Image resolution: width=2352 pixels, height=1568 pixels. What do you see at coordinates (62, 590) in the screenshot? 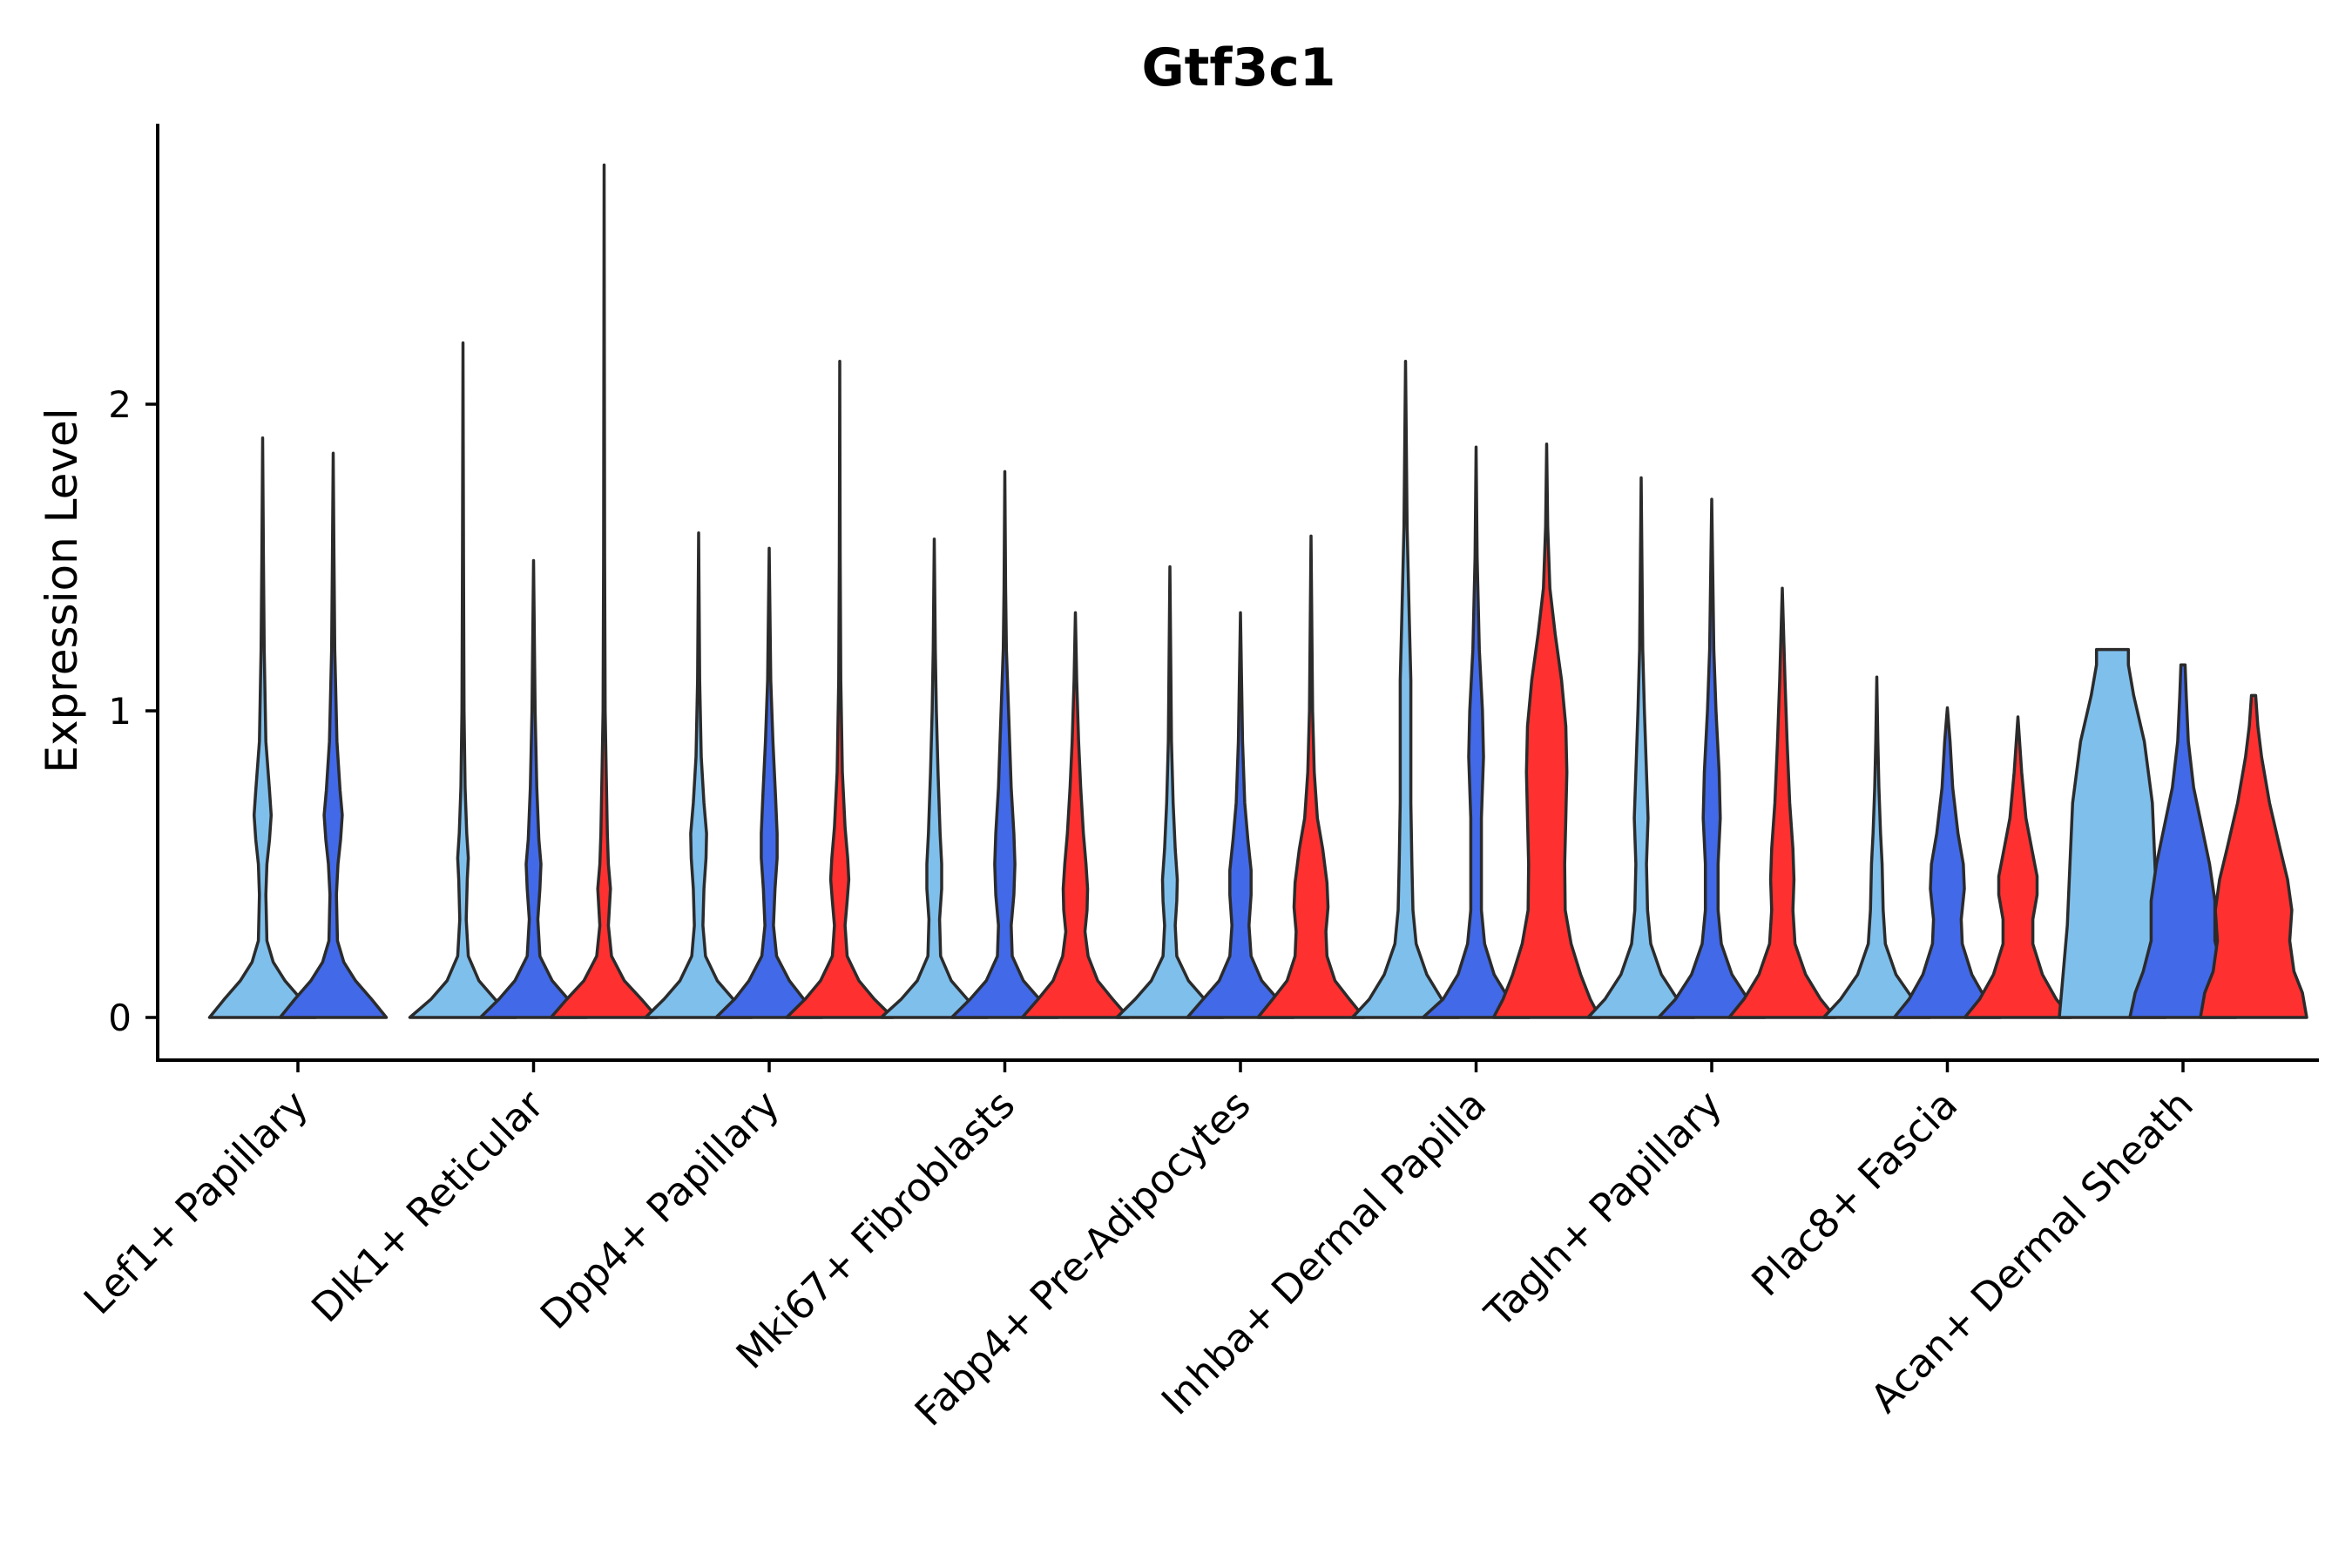
I see `y-axis-label: Expression Level` at bounding box center [62, 590].